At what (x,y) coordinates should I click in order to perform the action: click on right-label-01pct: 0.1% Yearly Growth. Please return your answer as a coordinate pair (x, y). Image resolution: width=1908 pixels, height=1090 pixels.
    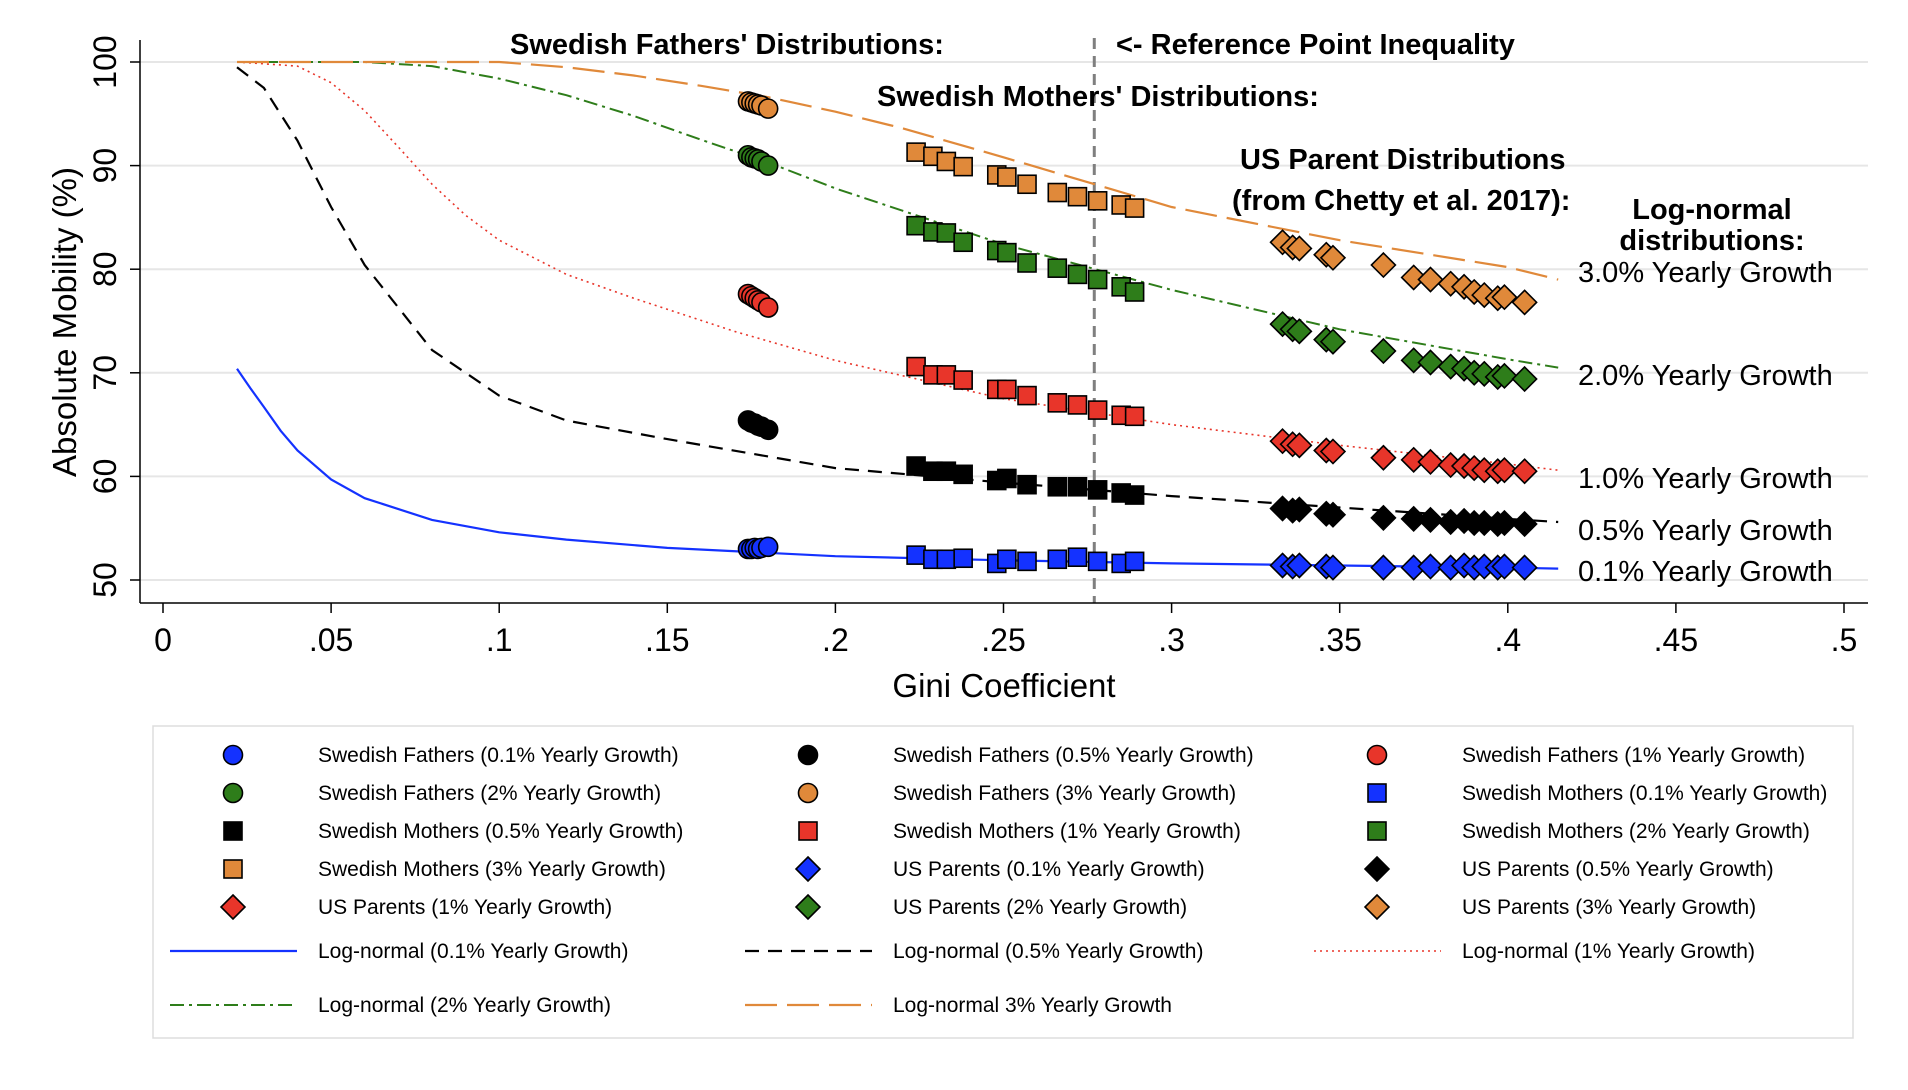
    Looking at the image, I should click on (1705, 572).